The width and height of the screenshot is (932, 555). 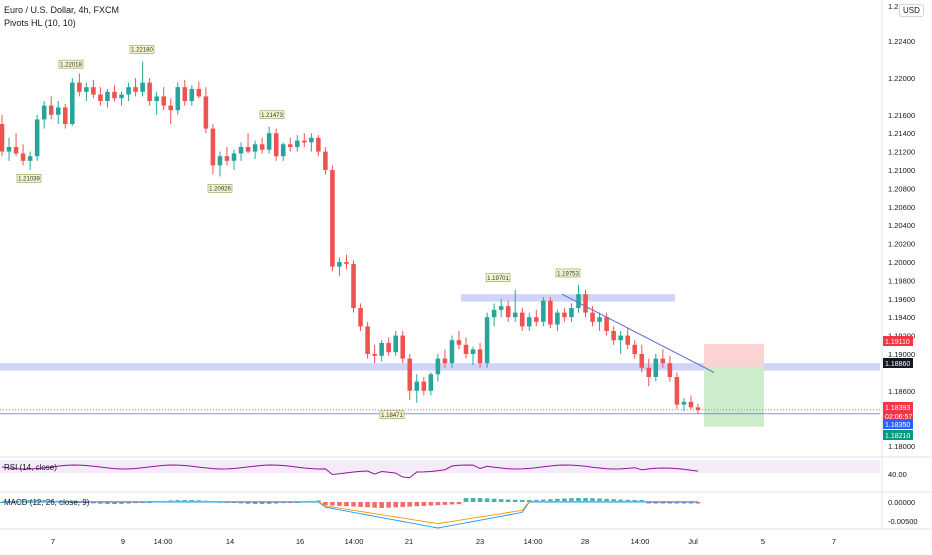 What do you see at coordinates (901, 41) in the screenshot?
I see `y-tick-label: 1.22400` at bounding box center [901, 41].